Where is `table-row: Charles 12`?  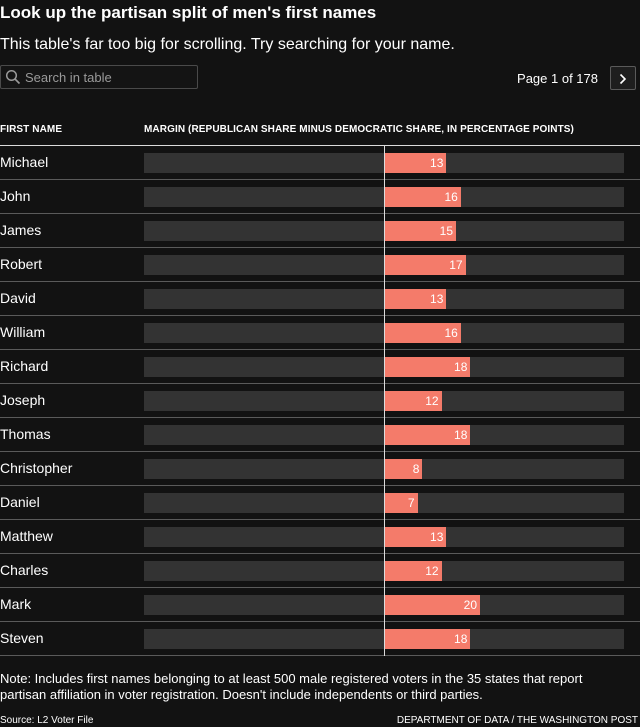
table-row: Charles 12 is located at coordinates (320, 571).